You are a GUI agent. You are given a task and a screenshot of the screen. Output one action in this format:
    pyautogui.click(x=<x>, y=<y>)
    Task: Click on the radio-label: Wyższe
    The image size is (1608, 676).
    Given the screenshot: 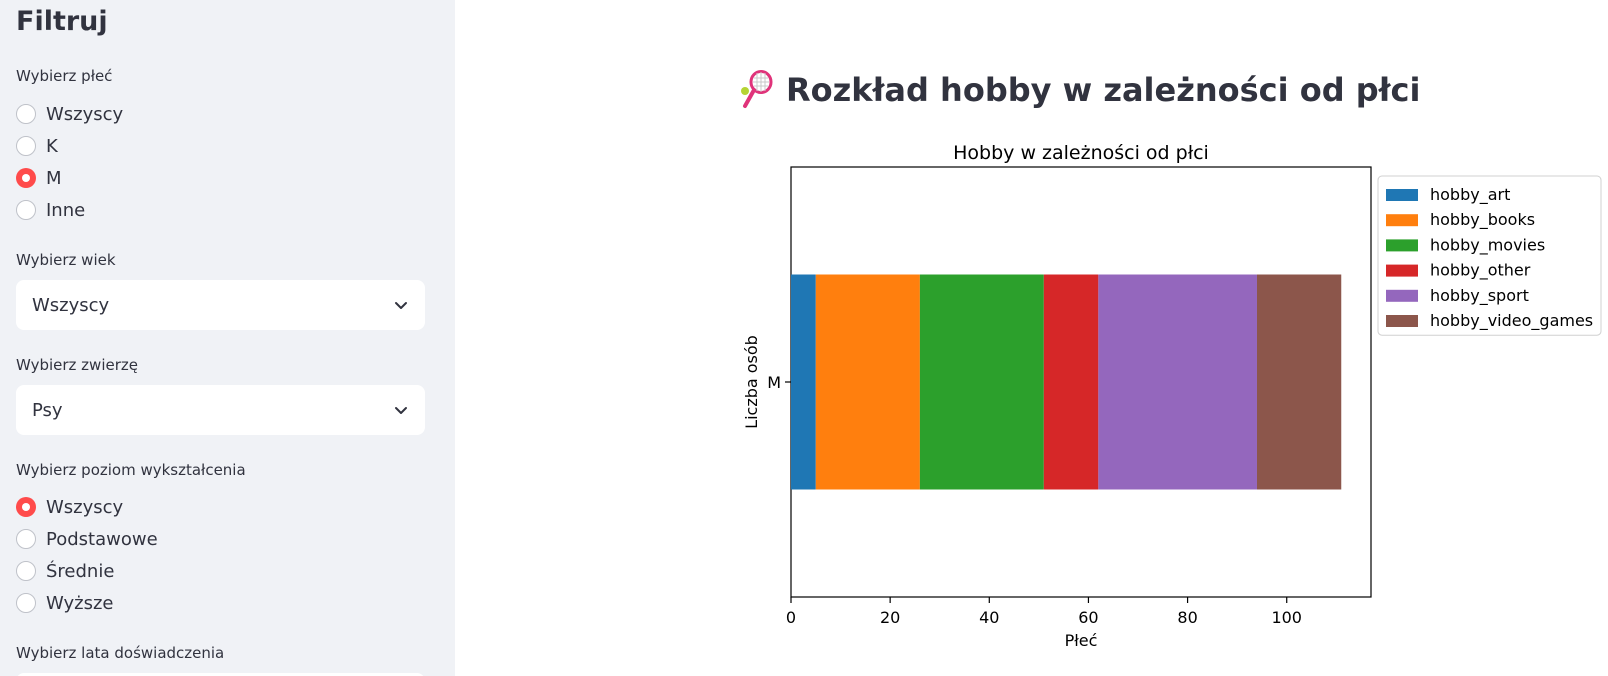 What is the action you would take?
    pyautogui.click(x=80, y=603)
    